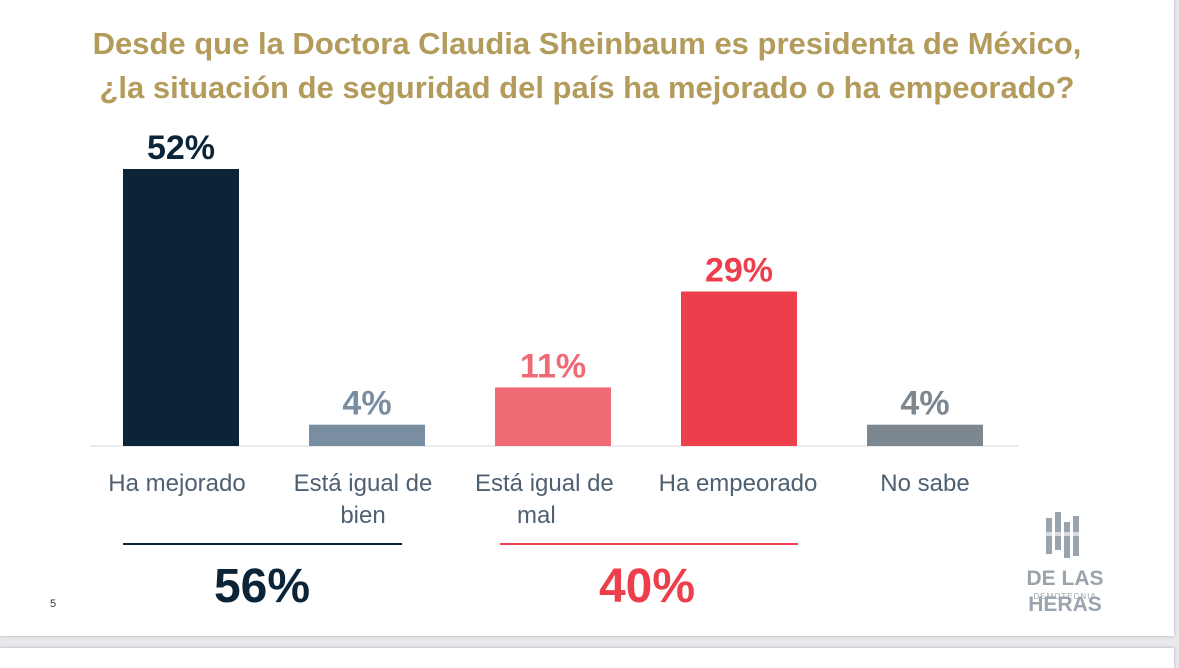 This screenshot has width=1179, height=668. Describe the element at coordinates (647, 586) in the screenshot. I see `group-total-negative: 40%` at that location.